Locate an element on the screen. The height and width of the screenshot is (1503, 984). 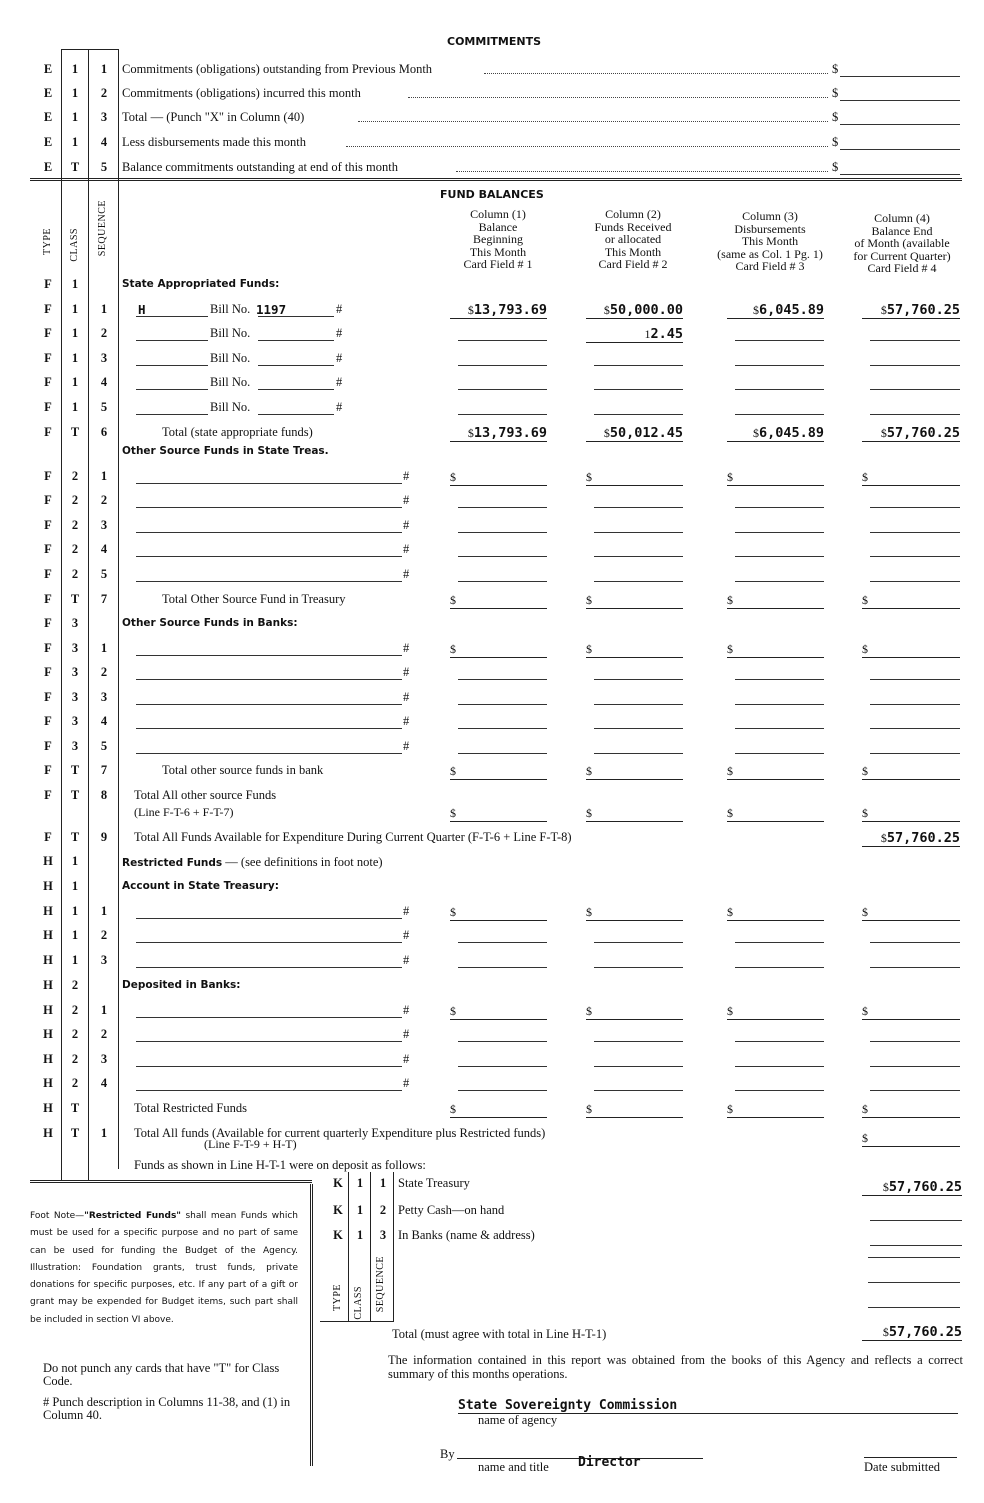
amount-field: $50,012.45 is located at coordinates (634, 433).